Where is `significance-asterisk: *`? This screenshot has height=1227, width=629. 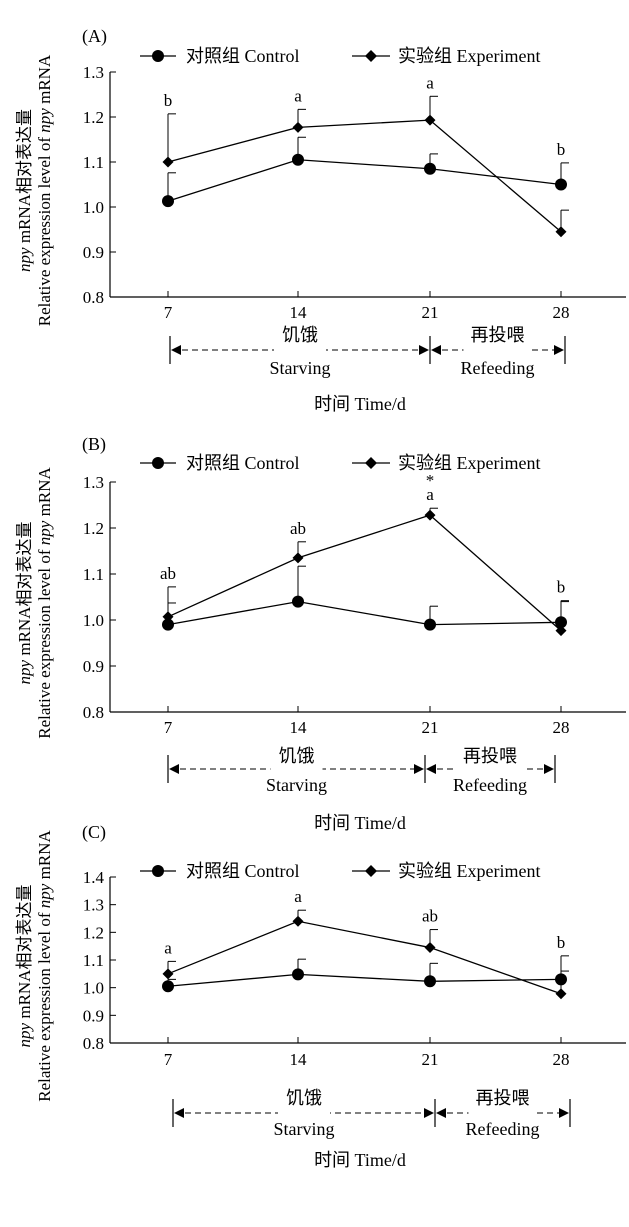
significance-asterisk: * is located at coordinates (430, 480).